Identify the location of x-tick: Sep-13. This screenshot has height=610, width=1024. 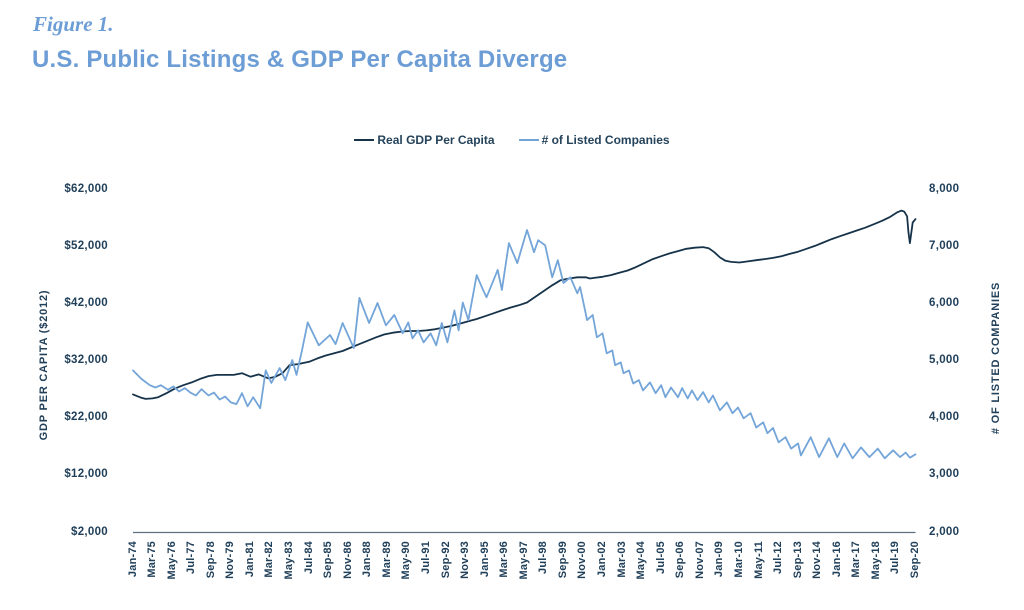
(797, 560).